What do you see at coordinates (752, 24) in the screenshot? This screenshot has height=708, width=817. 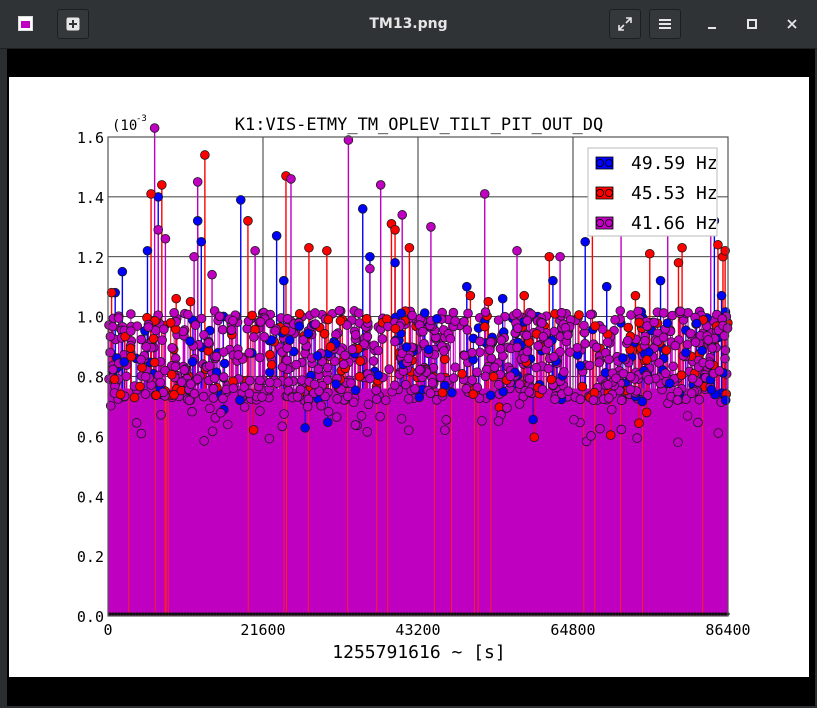 I see `maximize-button` at bounding box center [752, 24].